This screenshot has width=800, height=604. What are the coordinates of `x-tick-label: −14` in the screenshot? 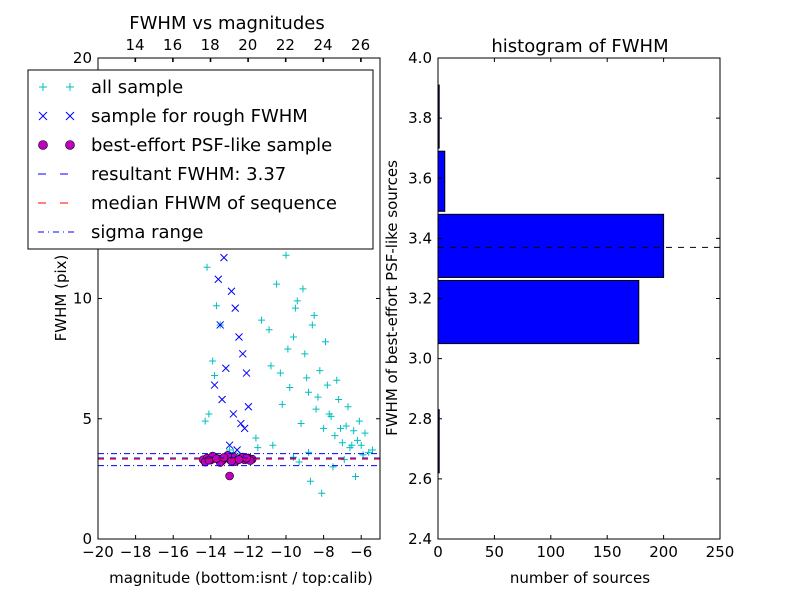 It's located at (211, 552).